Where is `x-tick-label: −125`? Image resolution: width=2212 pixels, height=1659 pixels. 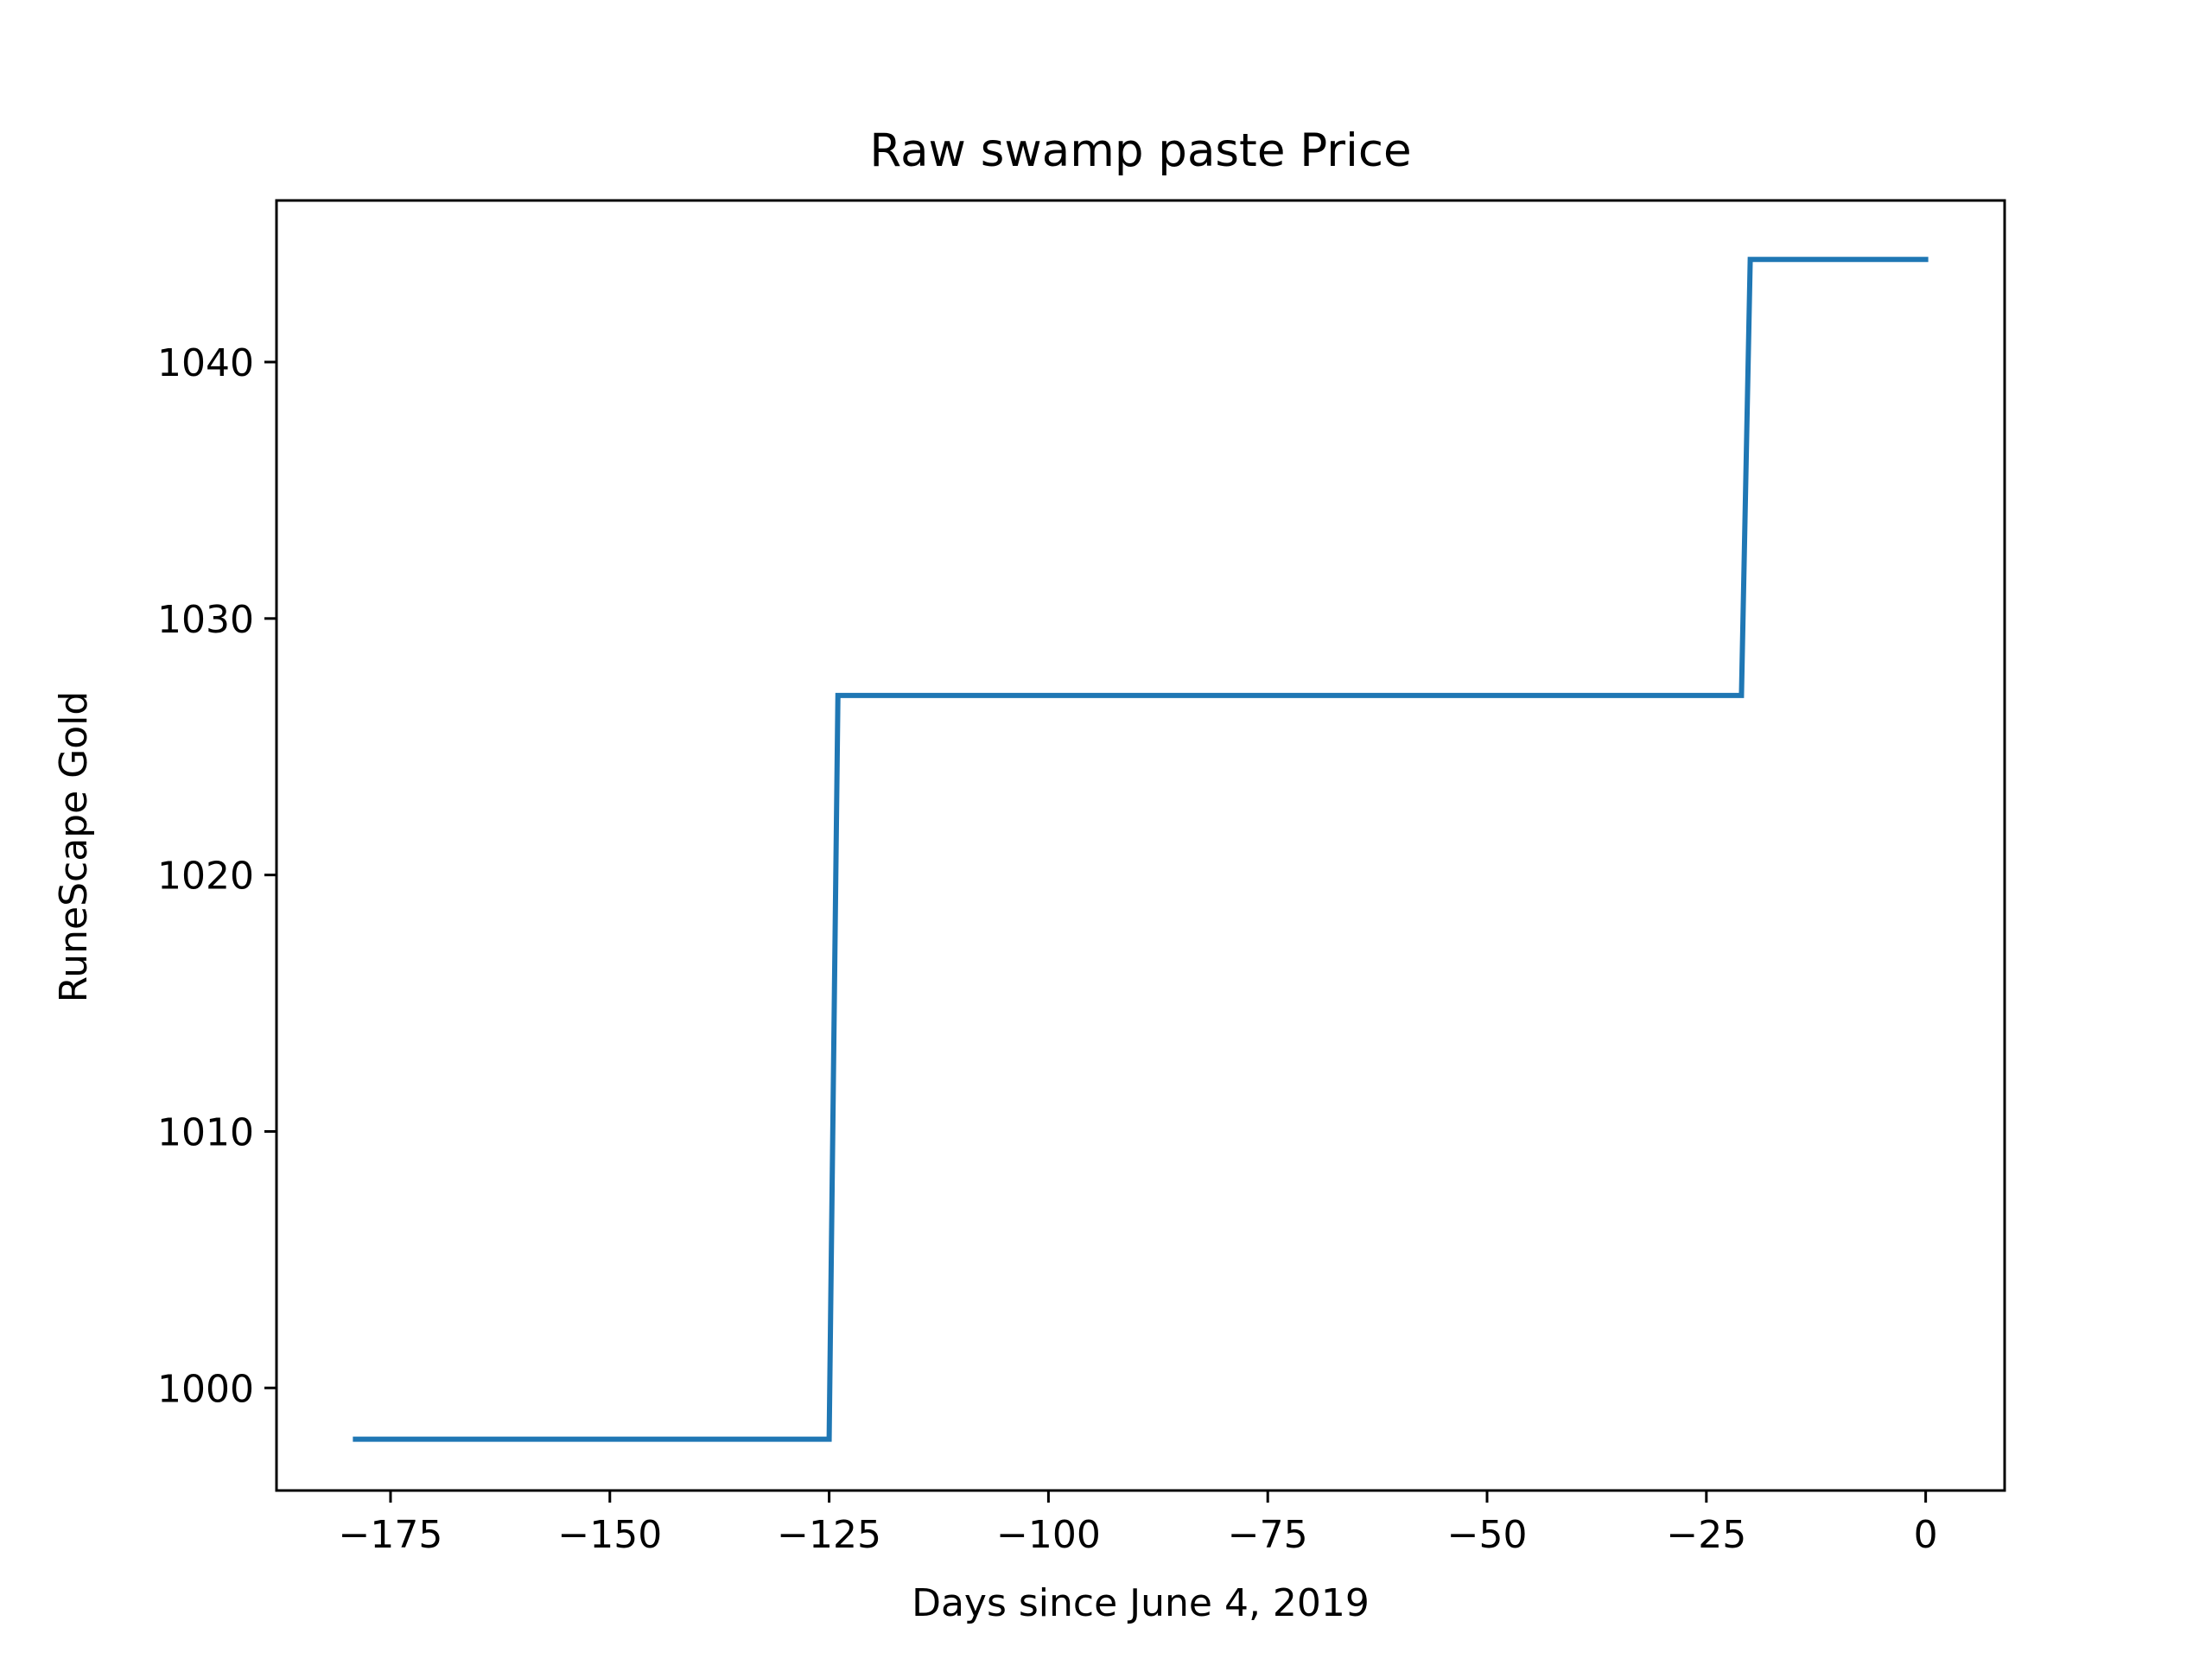
x-tick-label: −125 is located at coordinates (829, 1535).